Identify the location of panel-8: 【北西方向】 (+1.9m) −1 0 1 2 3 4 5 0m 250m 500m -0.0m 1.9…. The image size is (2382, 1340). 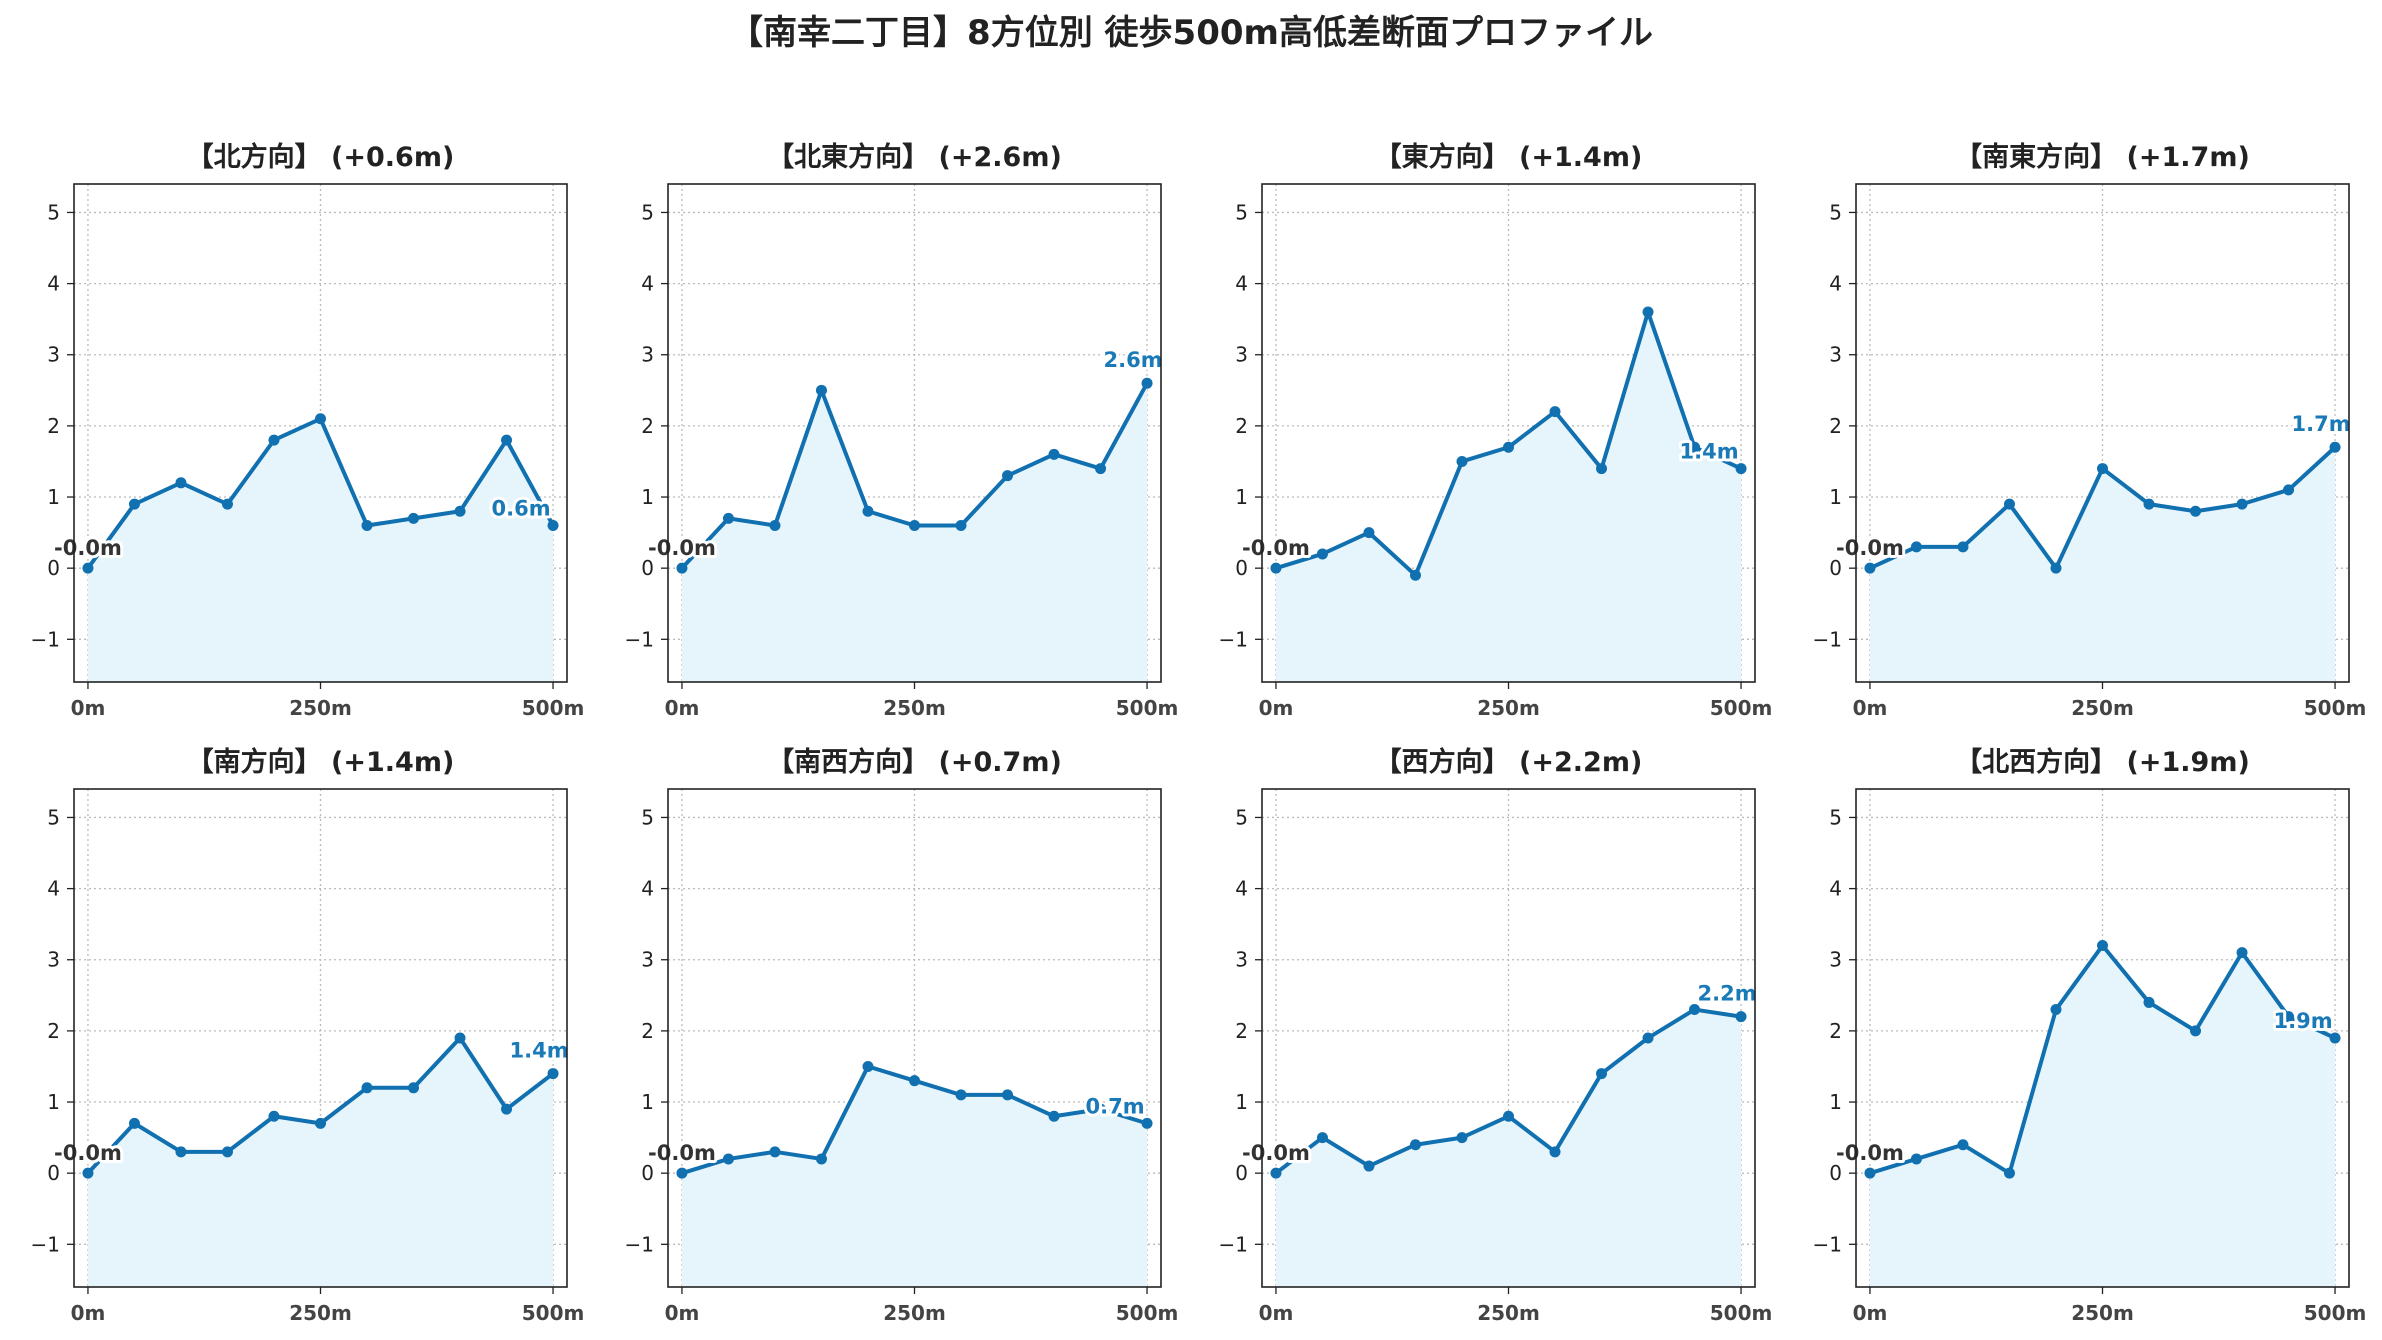
(2090, 1035).